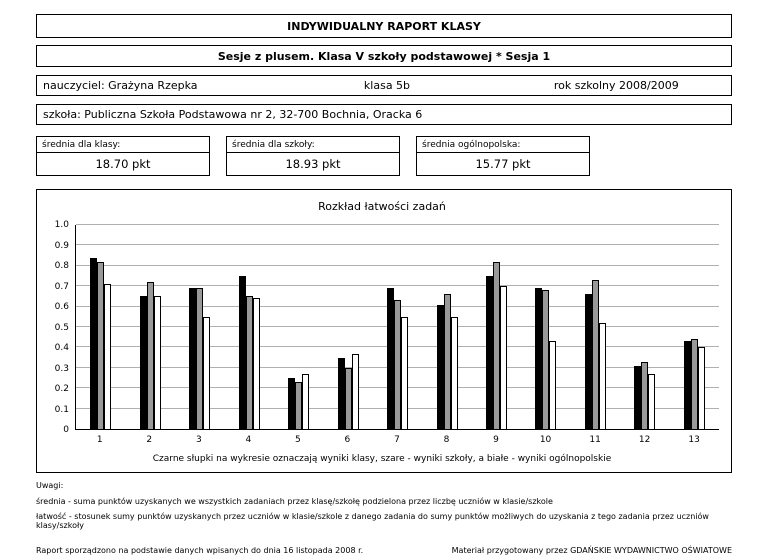  I want to click on x-tick-label: 3, so click(198, 440).